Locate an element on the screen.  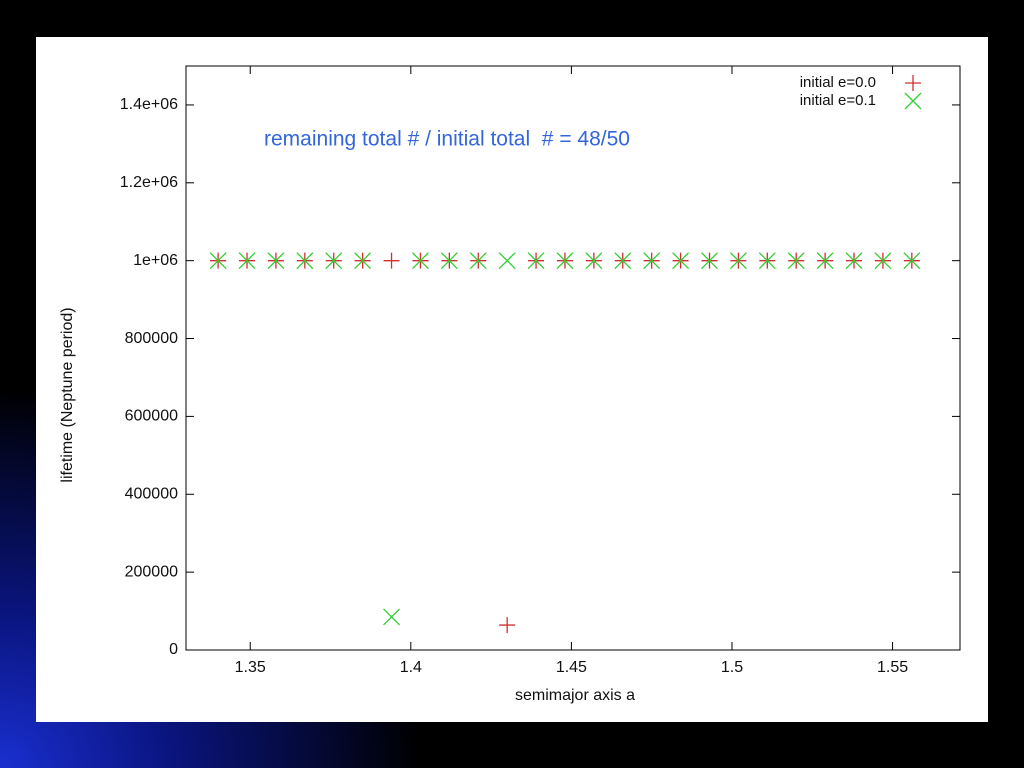
y-tick-label: 1.4e+06 is located at coordinates (149, 104).